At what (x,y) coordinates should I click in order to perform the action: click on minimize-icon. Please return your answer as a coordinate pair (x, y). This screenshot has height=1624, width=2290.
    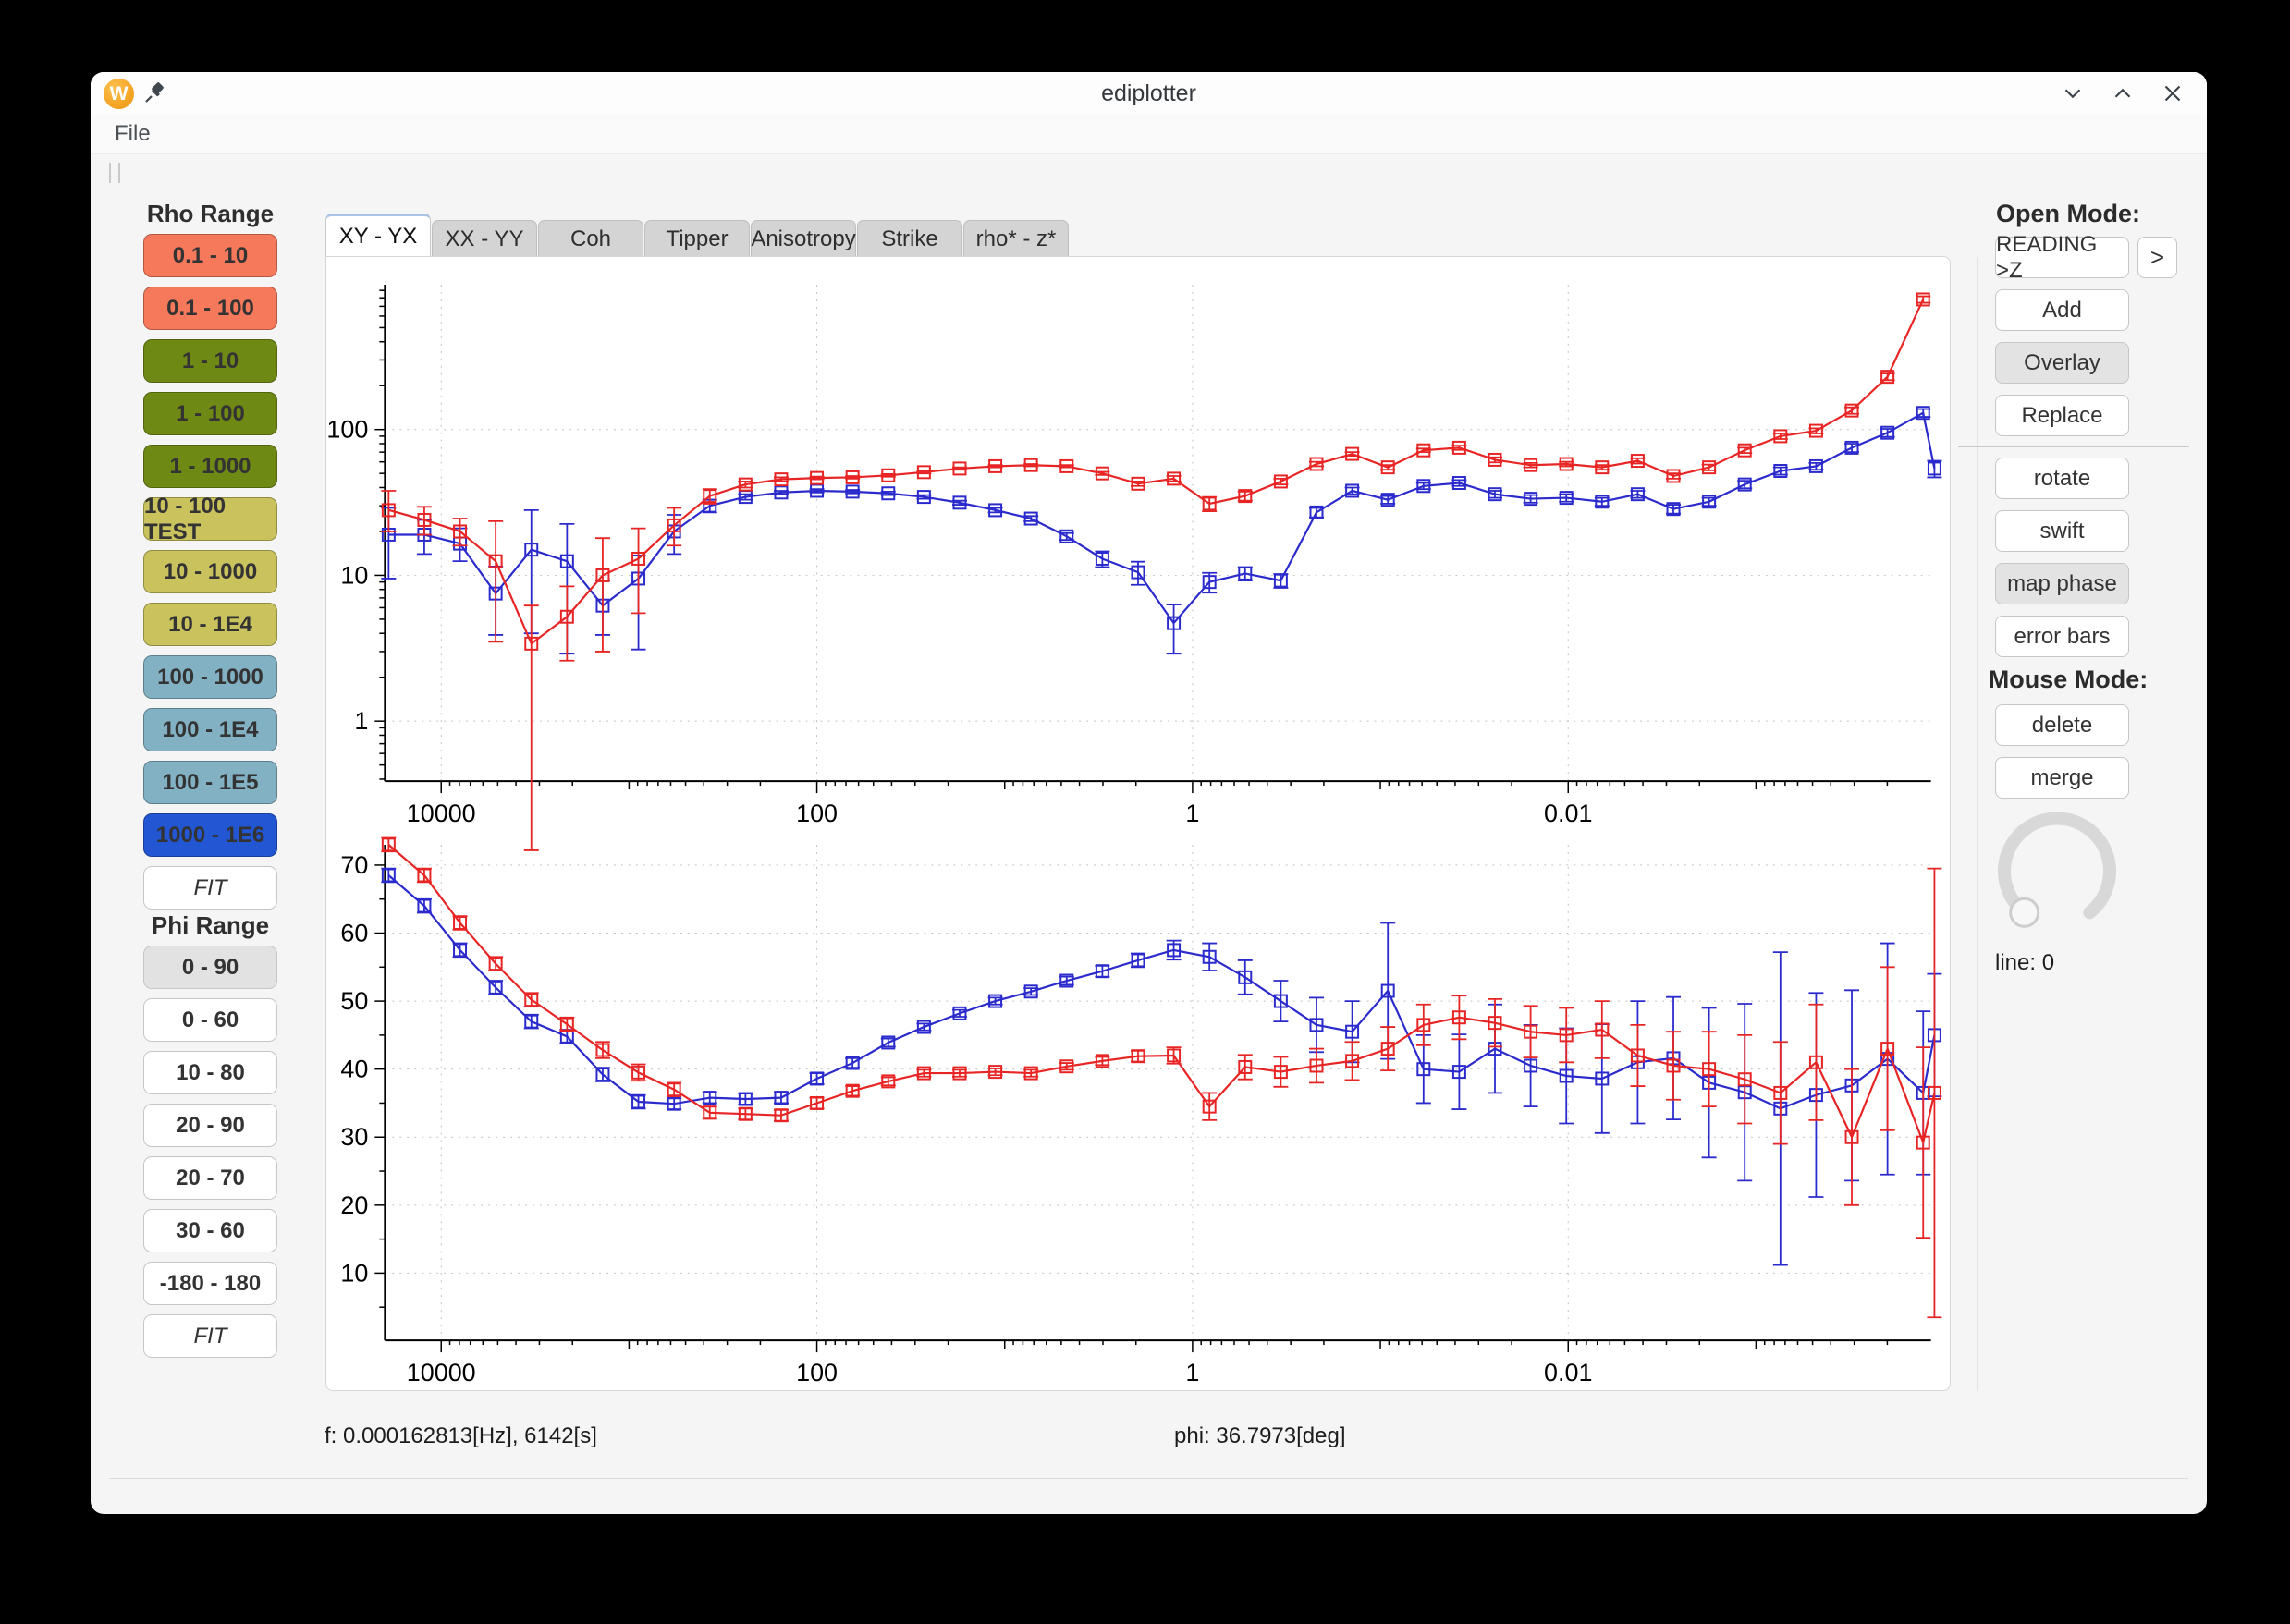
    Looking at the image, I should click on (2073, 93).